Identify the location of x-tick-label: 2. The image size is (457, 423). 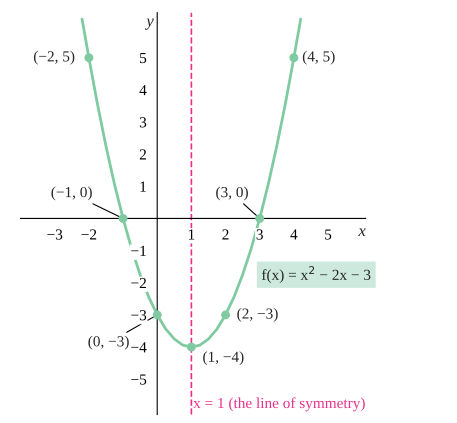
(225, 234).